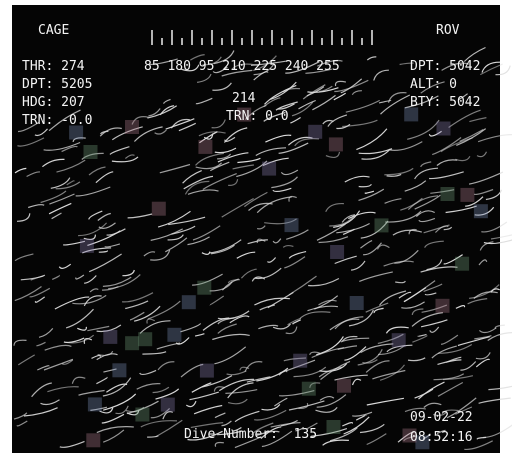  I want to click on heading-tape-labels: 85 180 95 210 225 240 255, so click(242, 66).